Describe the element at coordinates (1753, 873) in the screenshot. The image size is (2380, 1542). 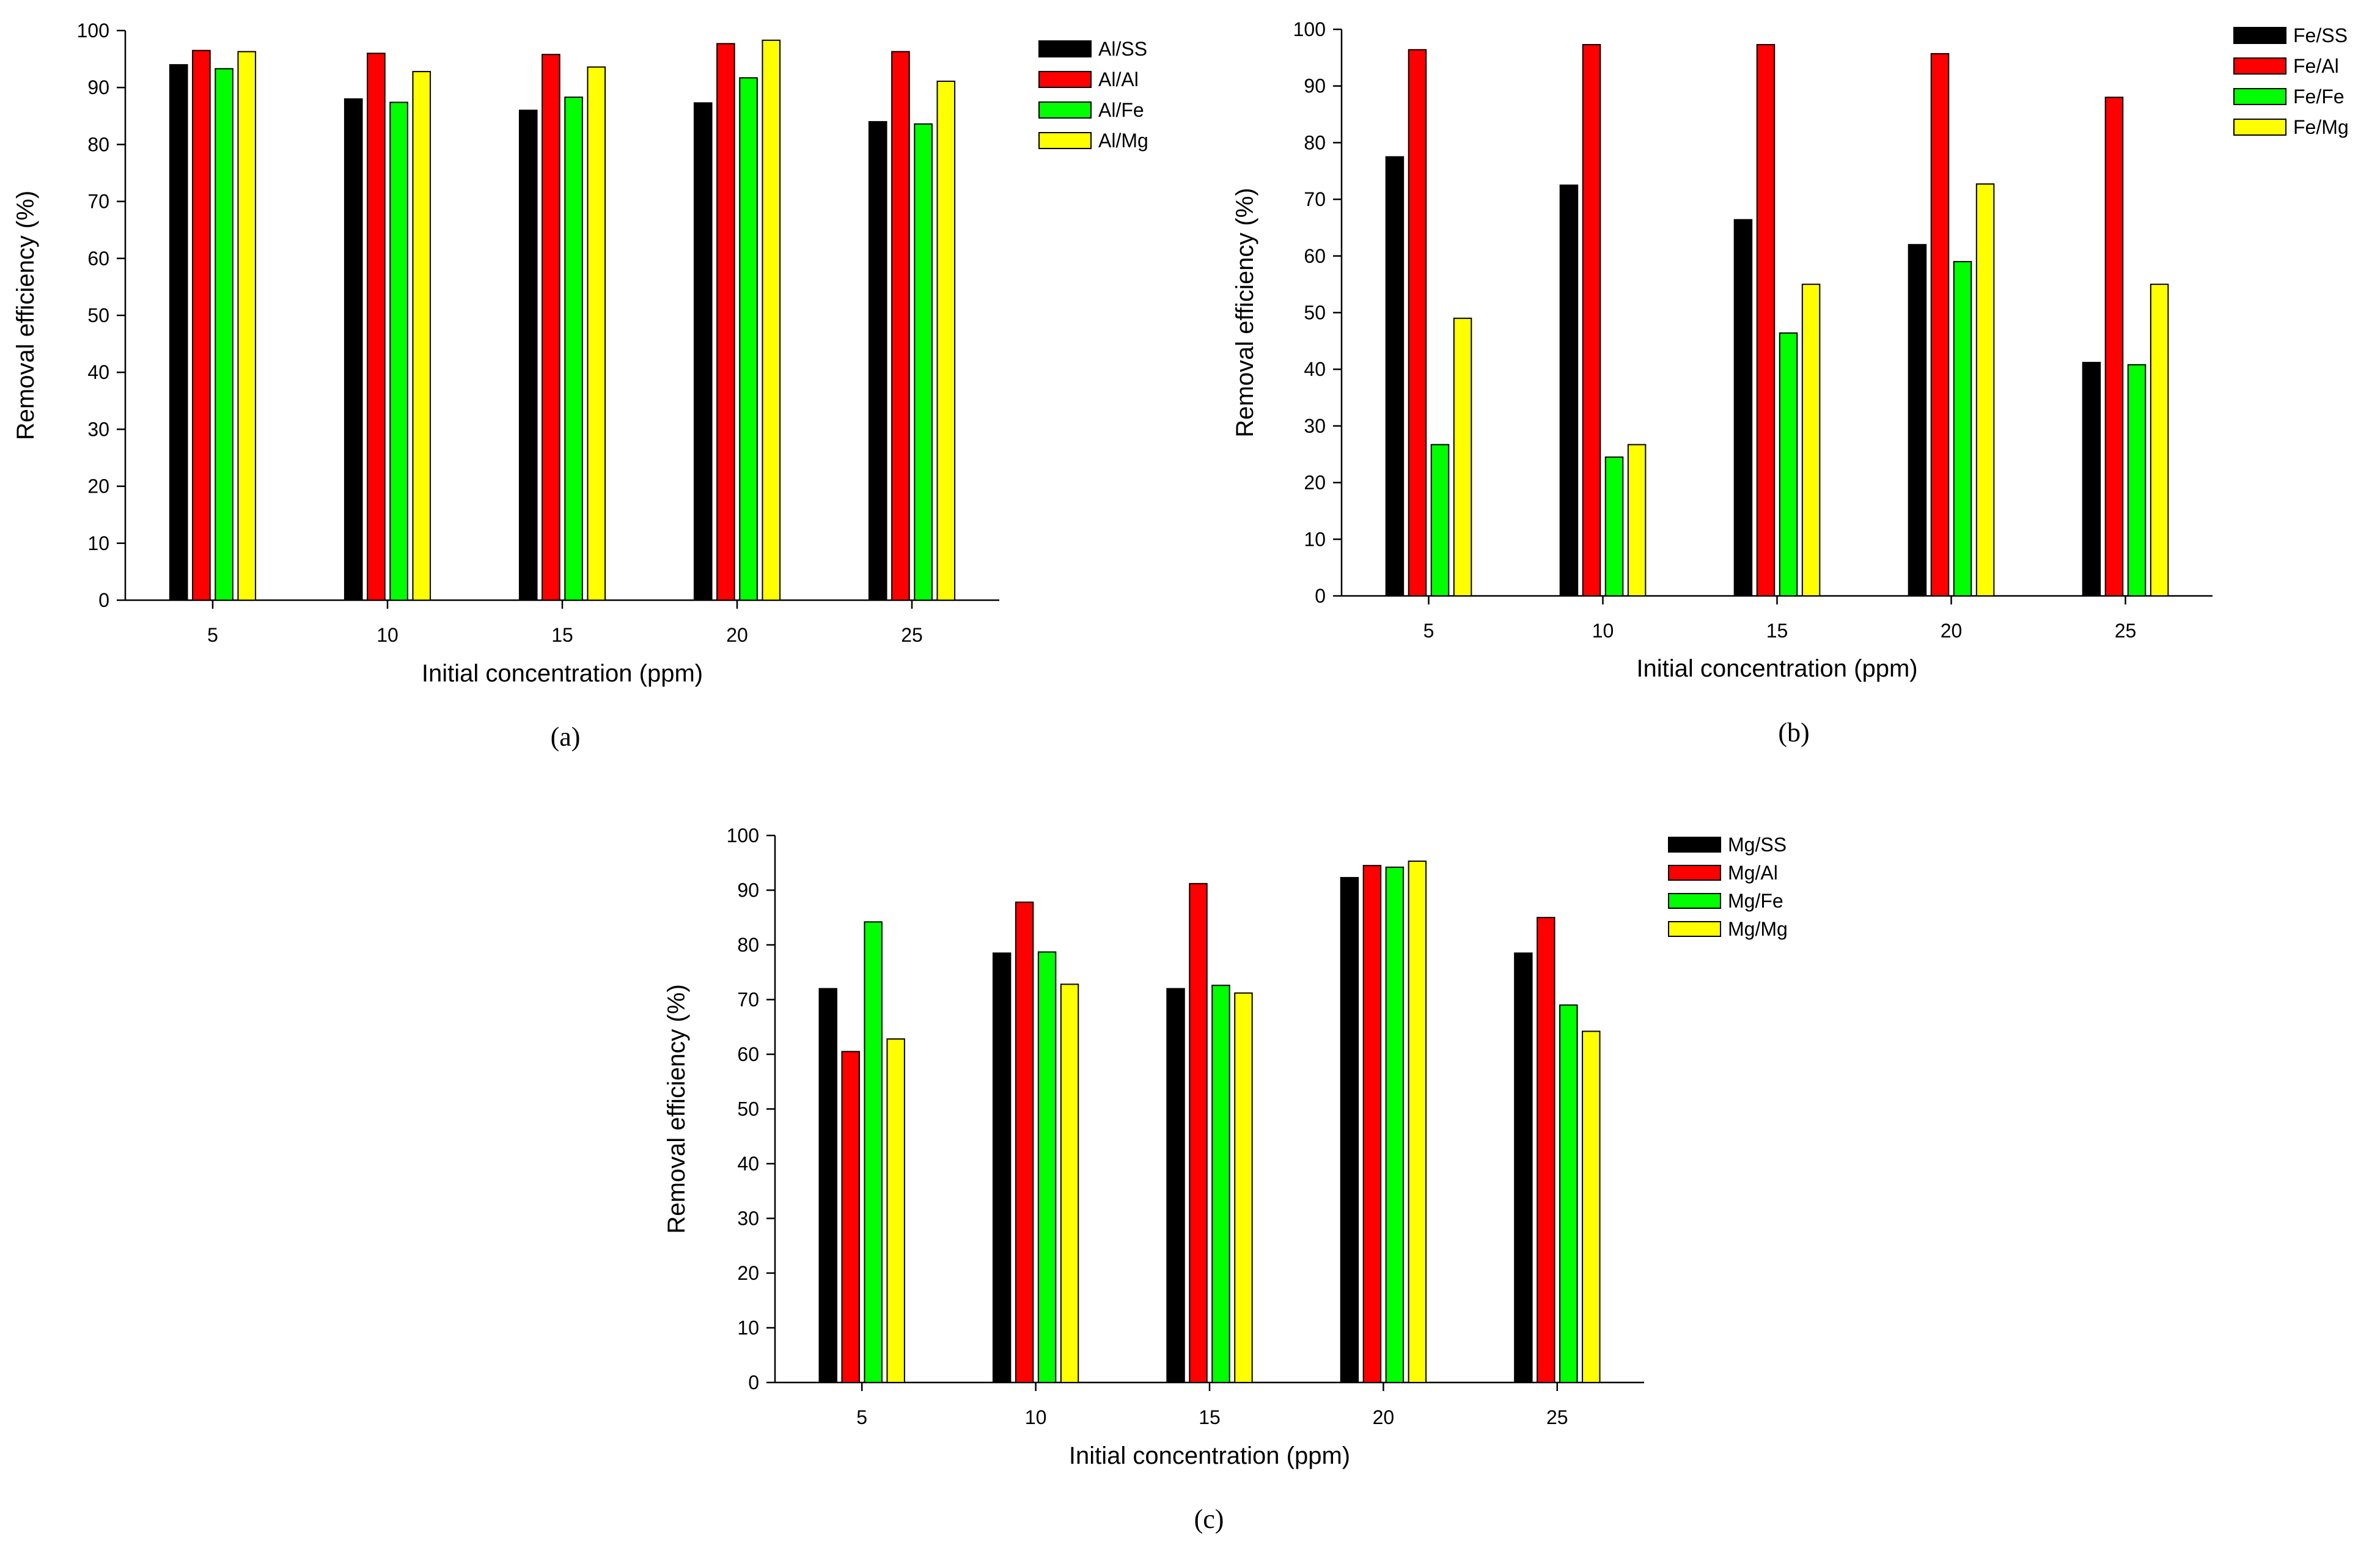
I see `legend-label: Mg/Al` at that location.